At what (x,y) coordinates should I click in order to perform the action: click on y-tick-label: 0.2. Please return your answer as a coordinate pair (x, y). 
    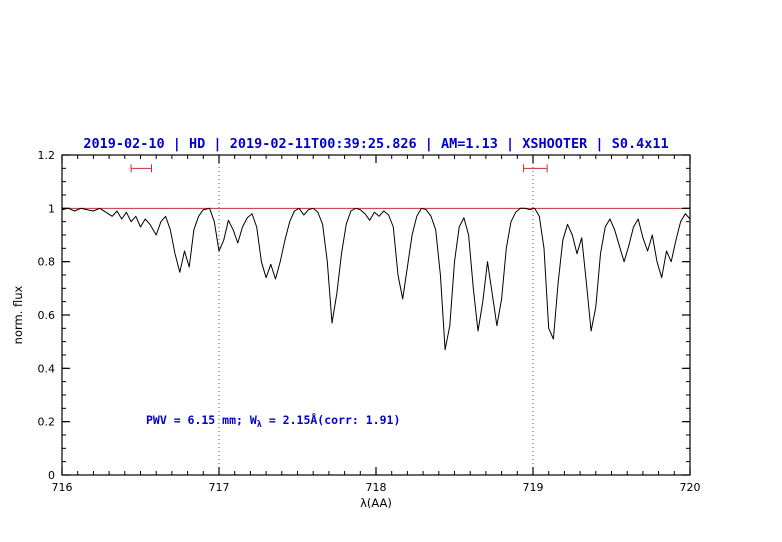
    Looking at the image, I should click on (47, 422).